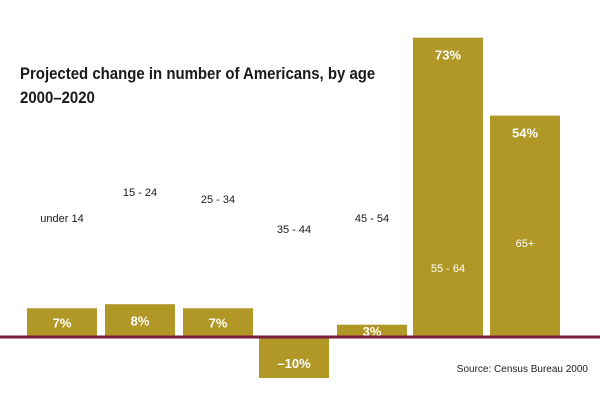 The image size is (600, 400). I want to click on category-label-2: 25 - 34, so click(218, 200).